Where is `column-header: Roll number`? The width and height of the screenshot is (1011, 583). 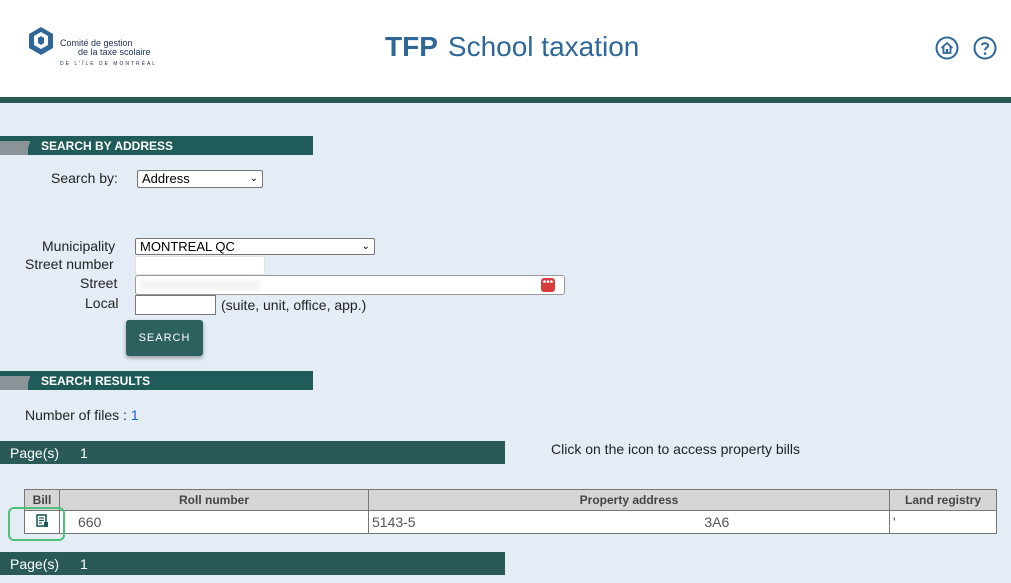
column-header: Roll number is located at coordinates (214, 500).